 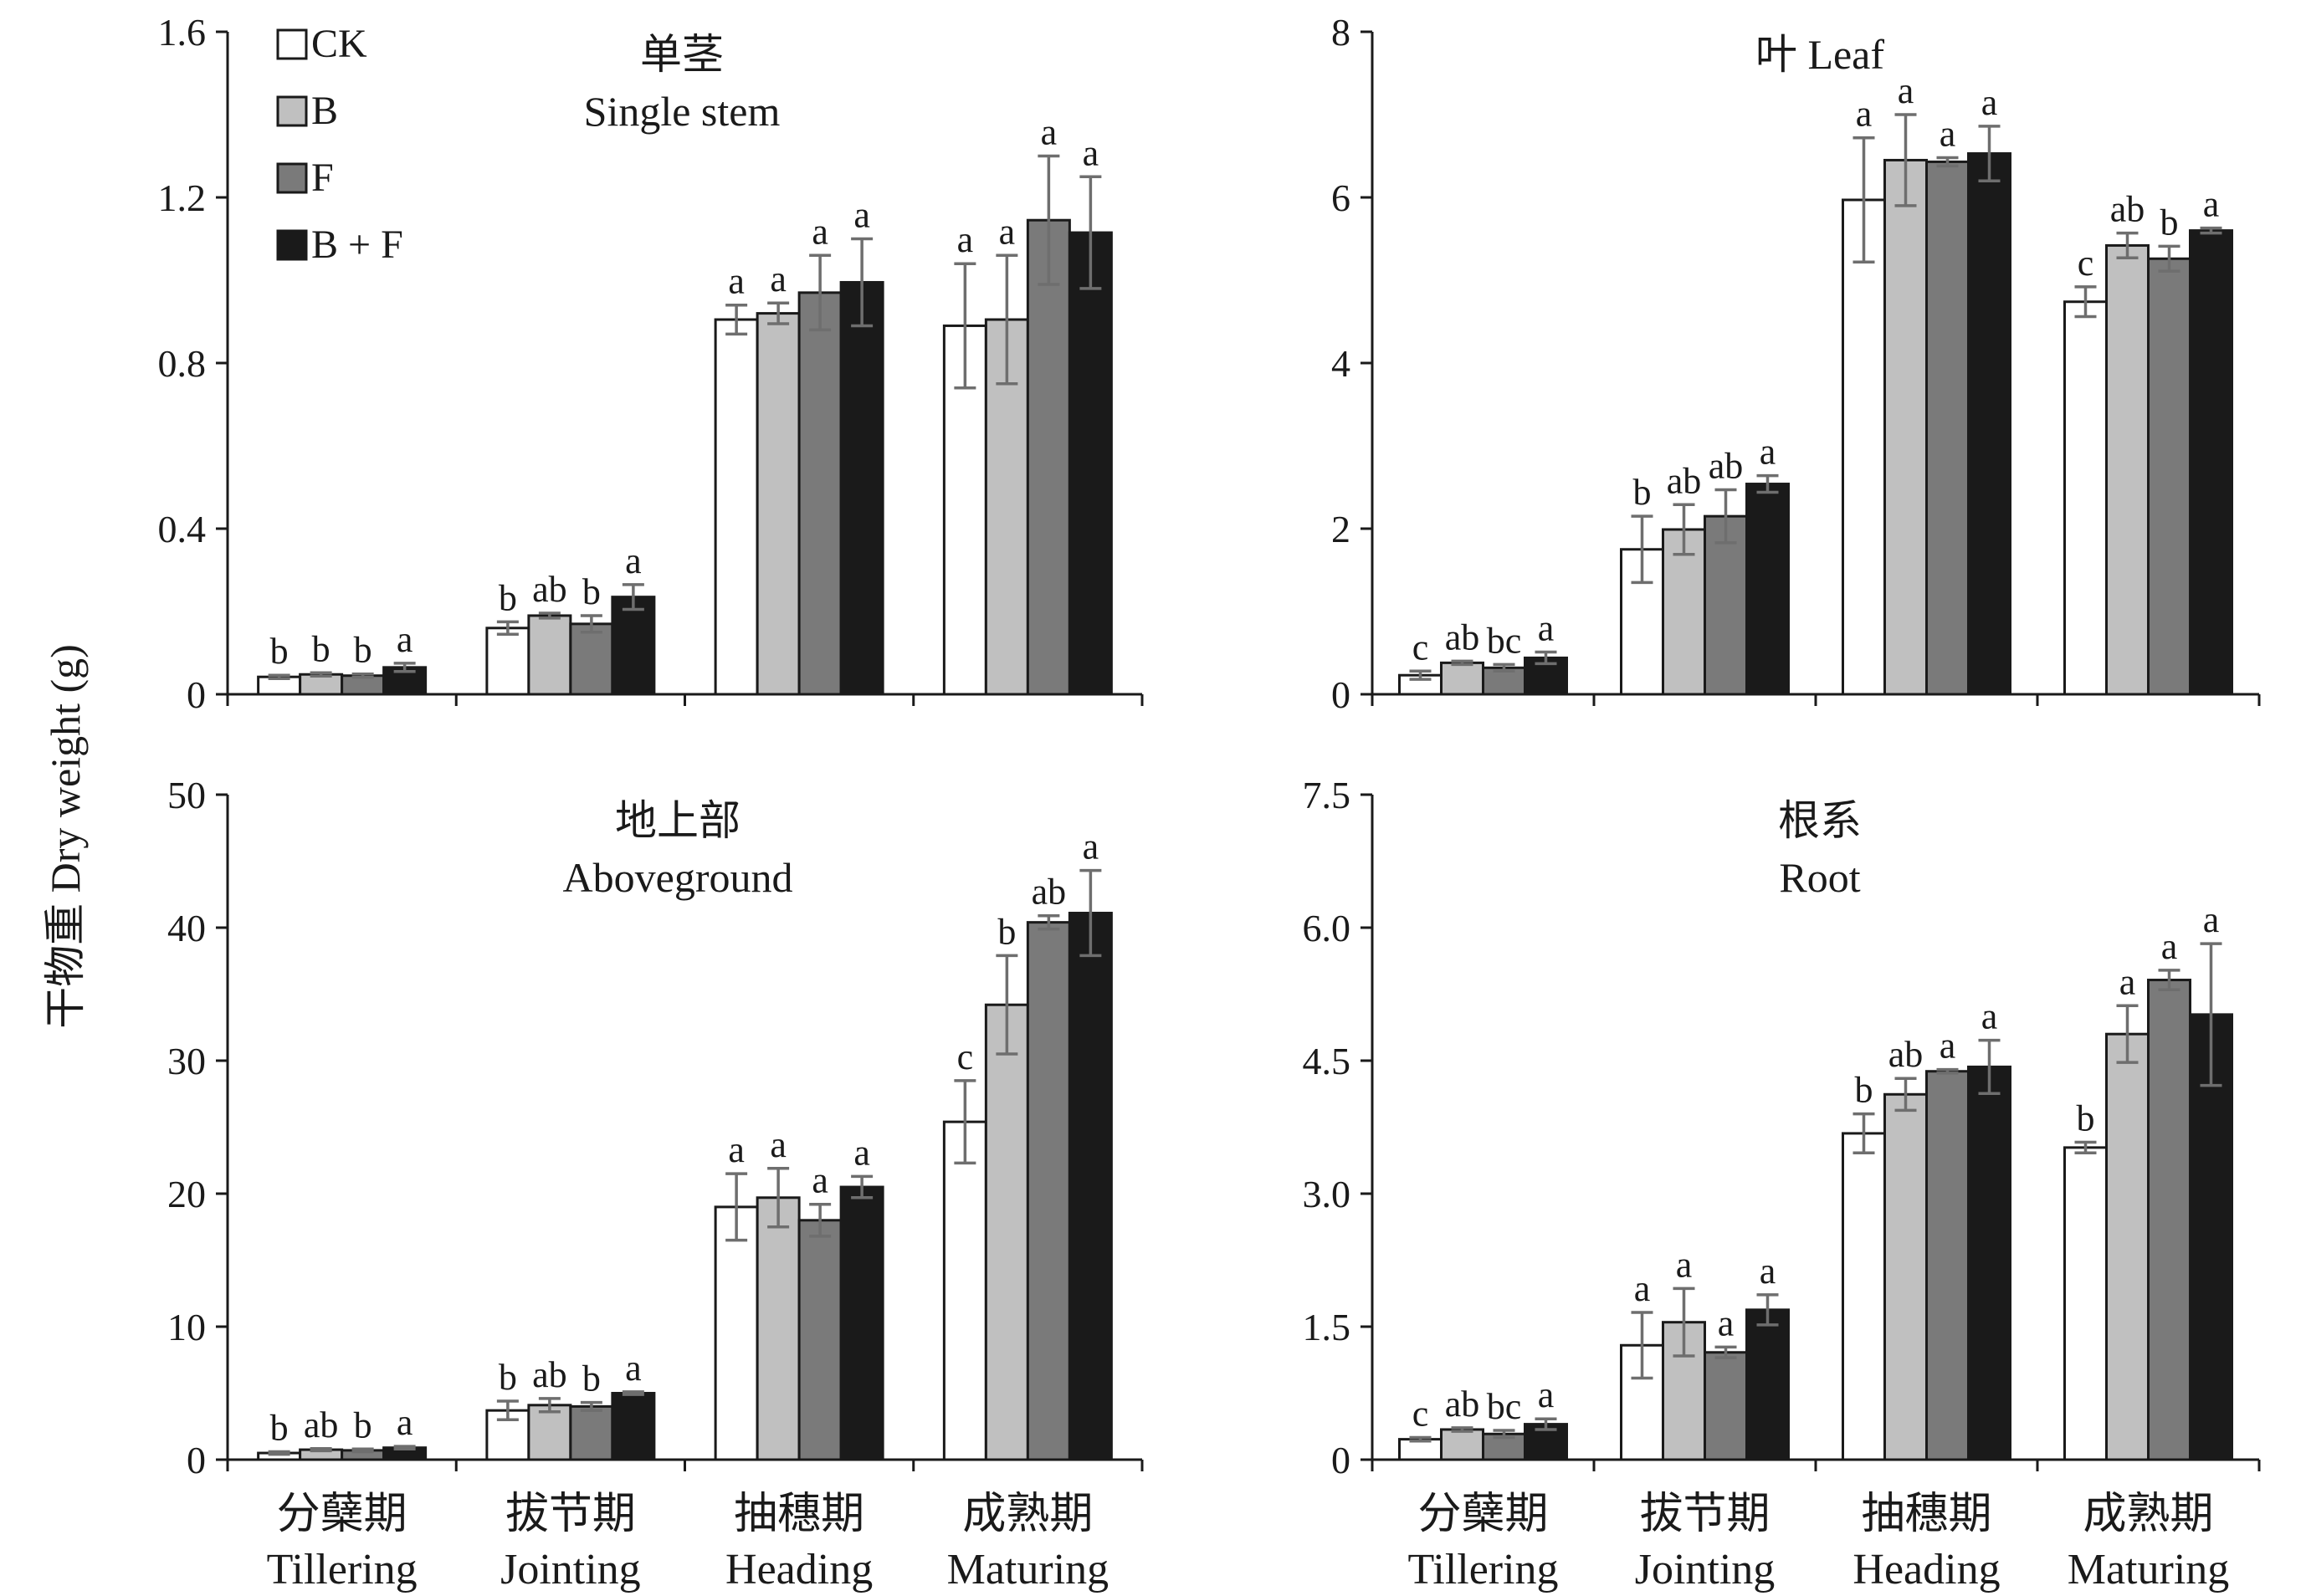 I want to click on legend: CK BF B + F, so click(x=340, y=145).